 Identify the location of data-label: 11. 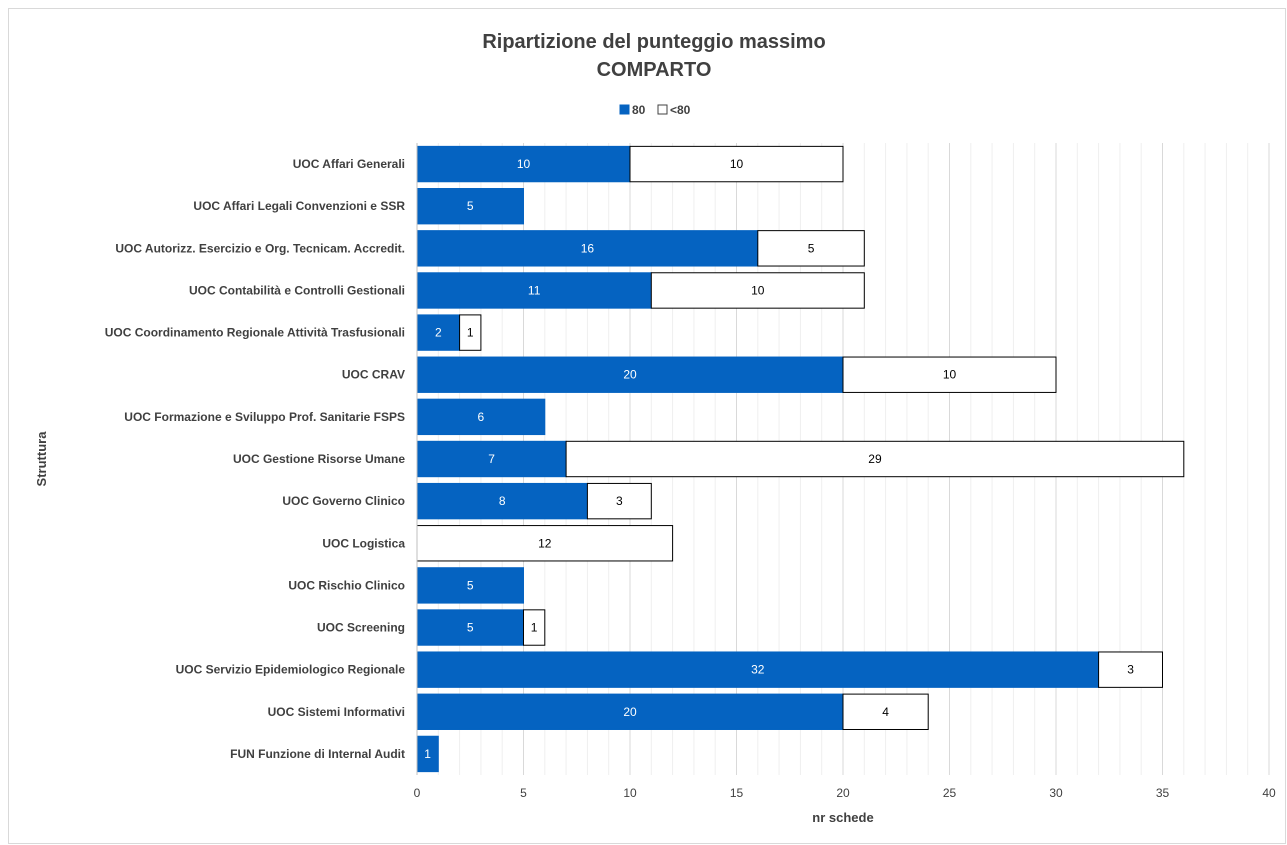
(534, 290).